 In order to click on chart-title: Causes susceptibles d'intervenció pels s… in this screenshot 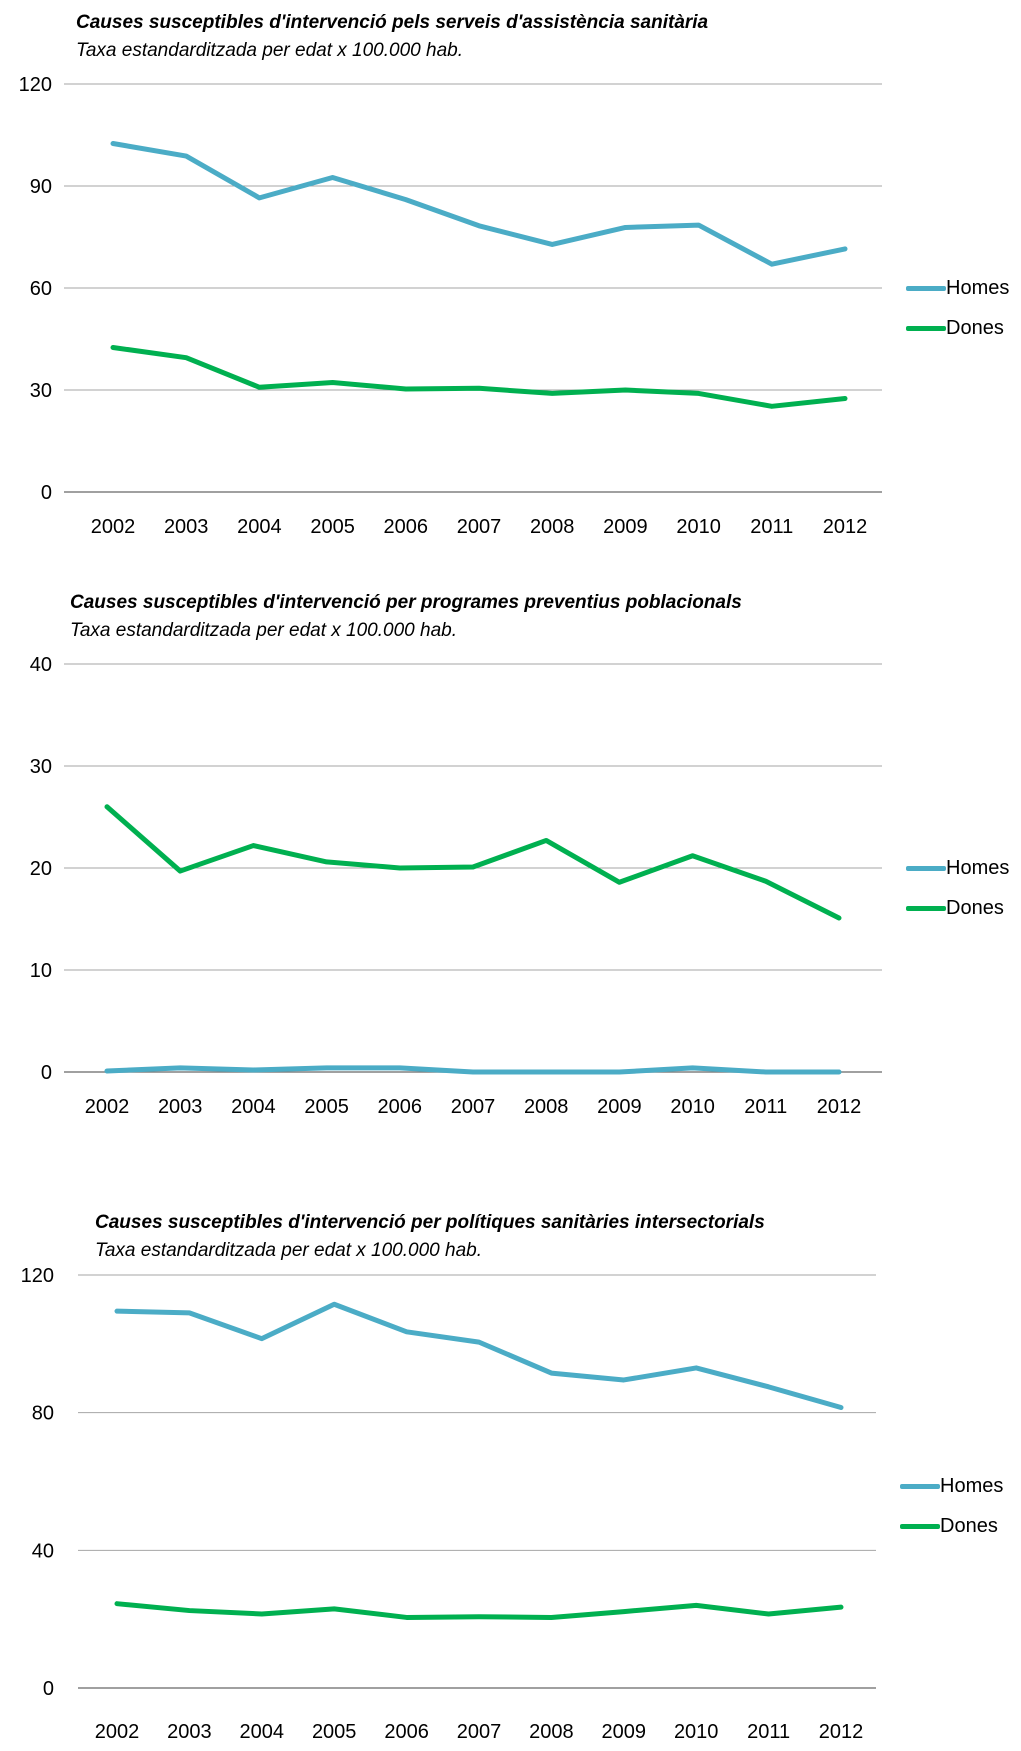, I will do `click(392, 22)`.